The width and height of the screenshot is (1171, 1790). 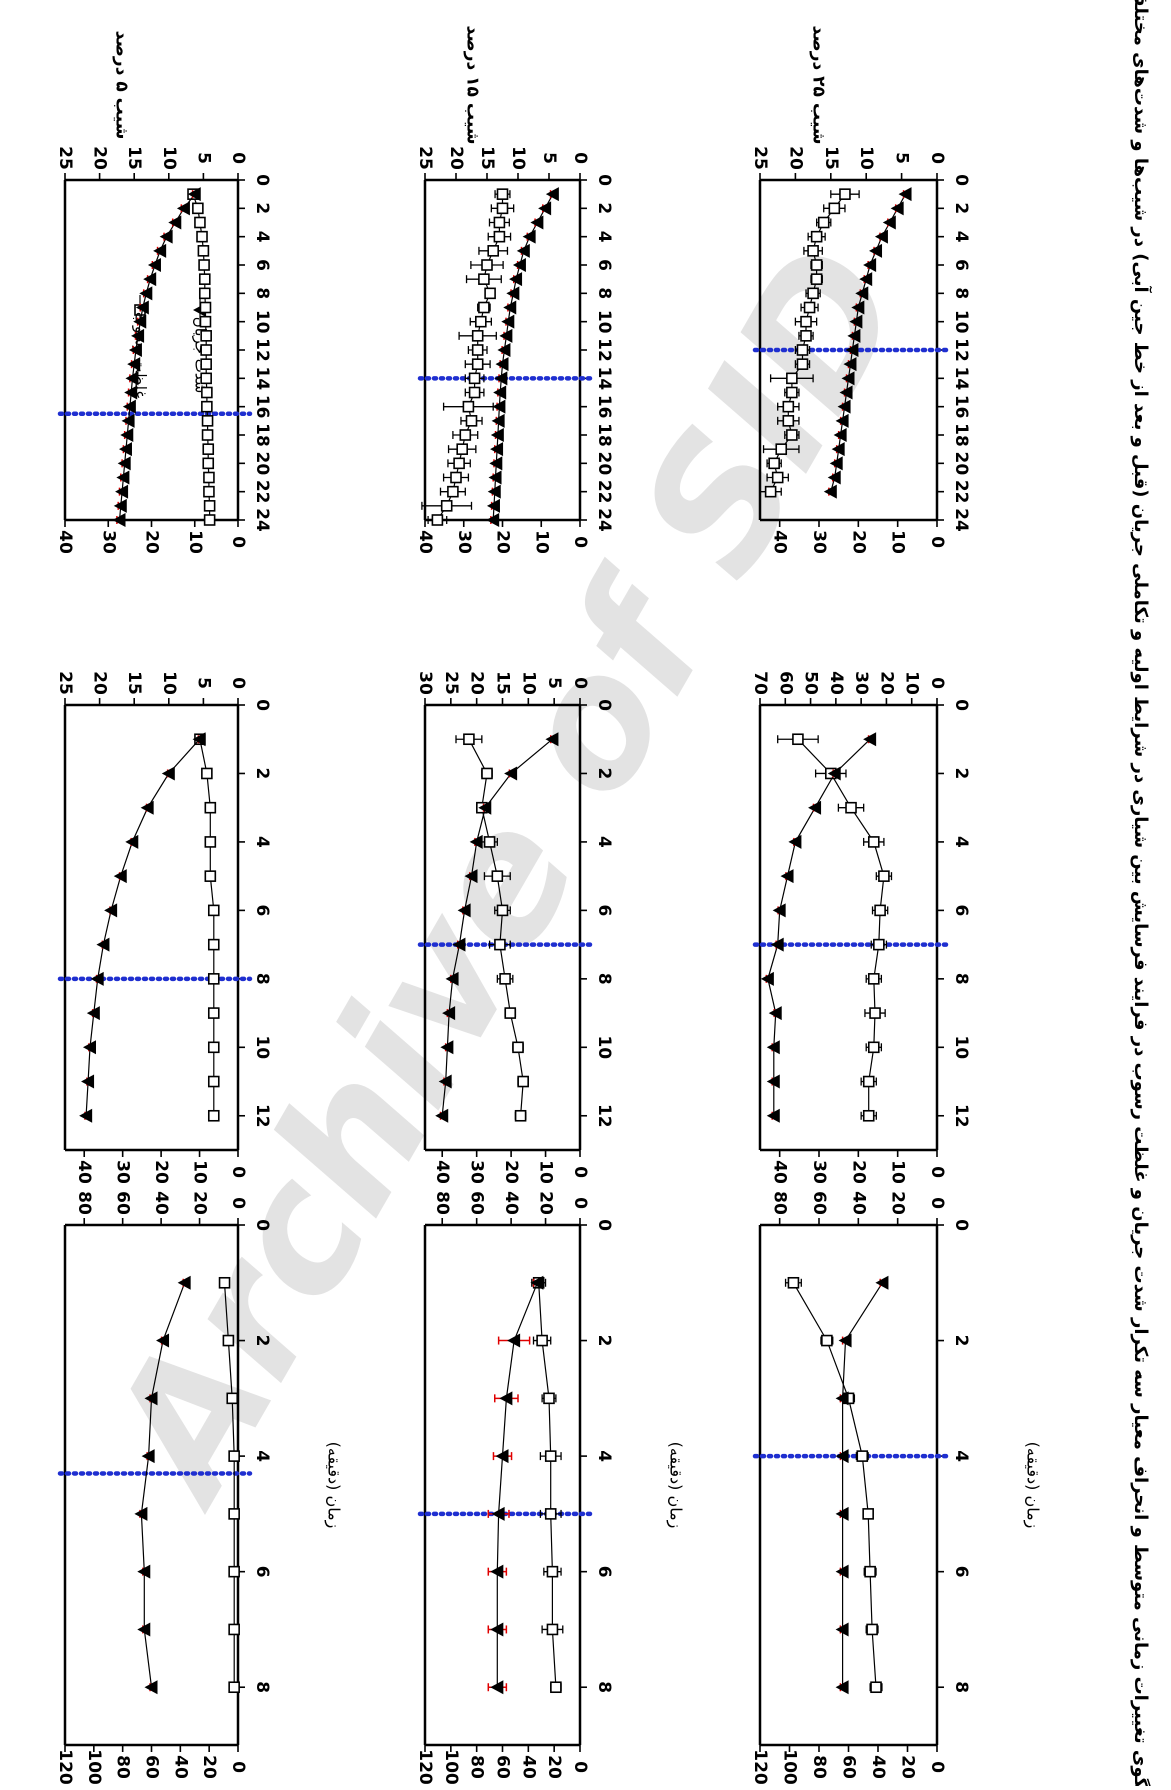 I want to click on time-tick-label: 12, so click(x=961, y=1116).